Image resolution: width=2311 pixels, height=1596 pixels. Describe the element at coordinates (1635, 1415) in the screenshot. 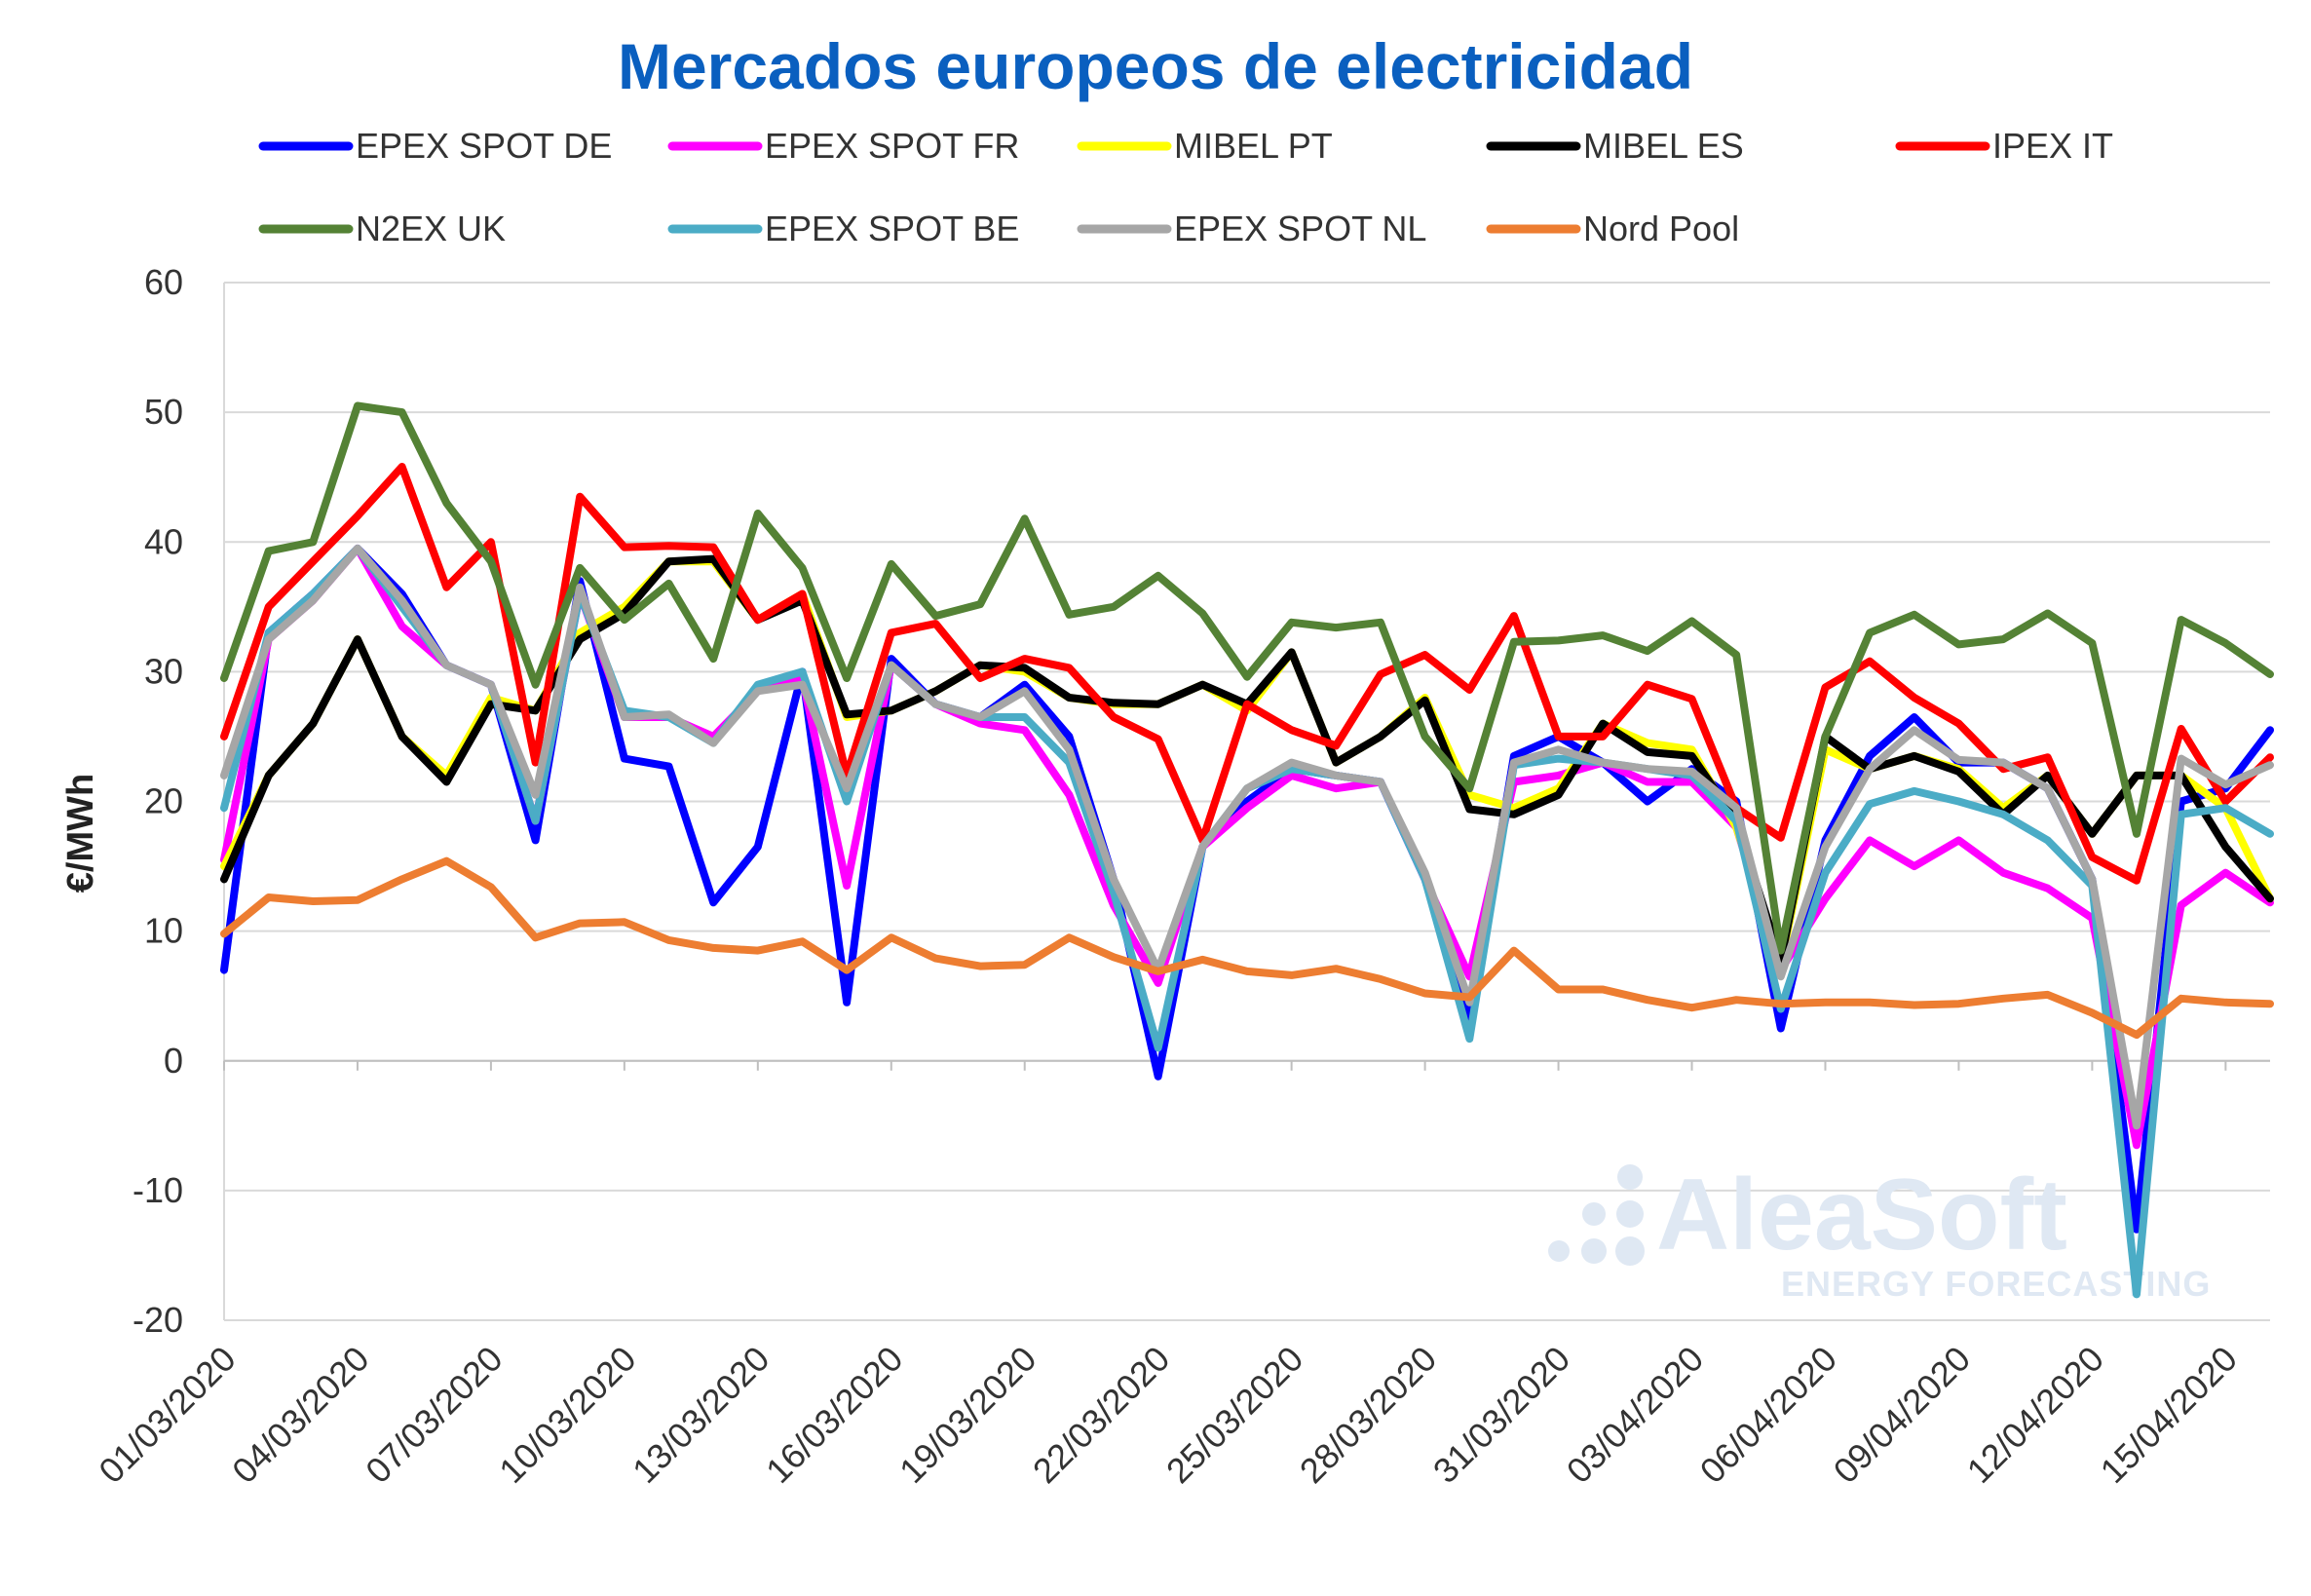

I see `x-tick-label: 03/04/2020` at that location.